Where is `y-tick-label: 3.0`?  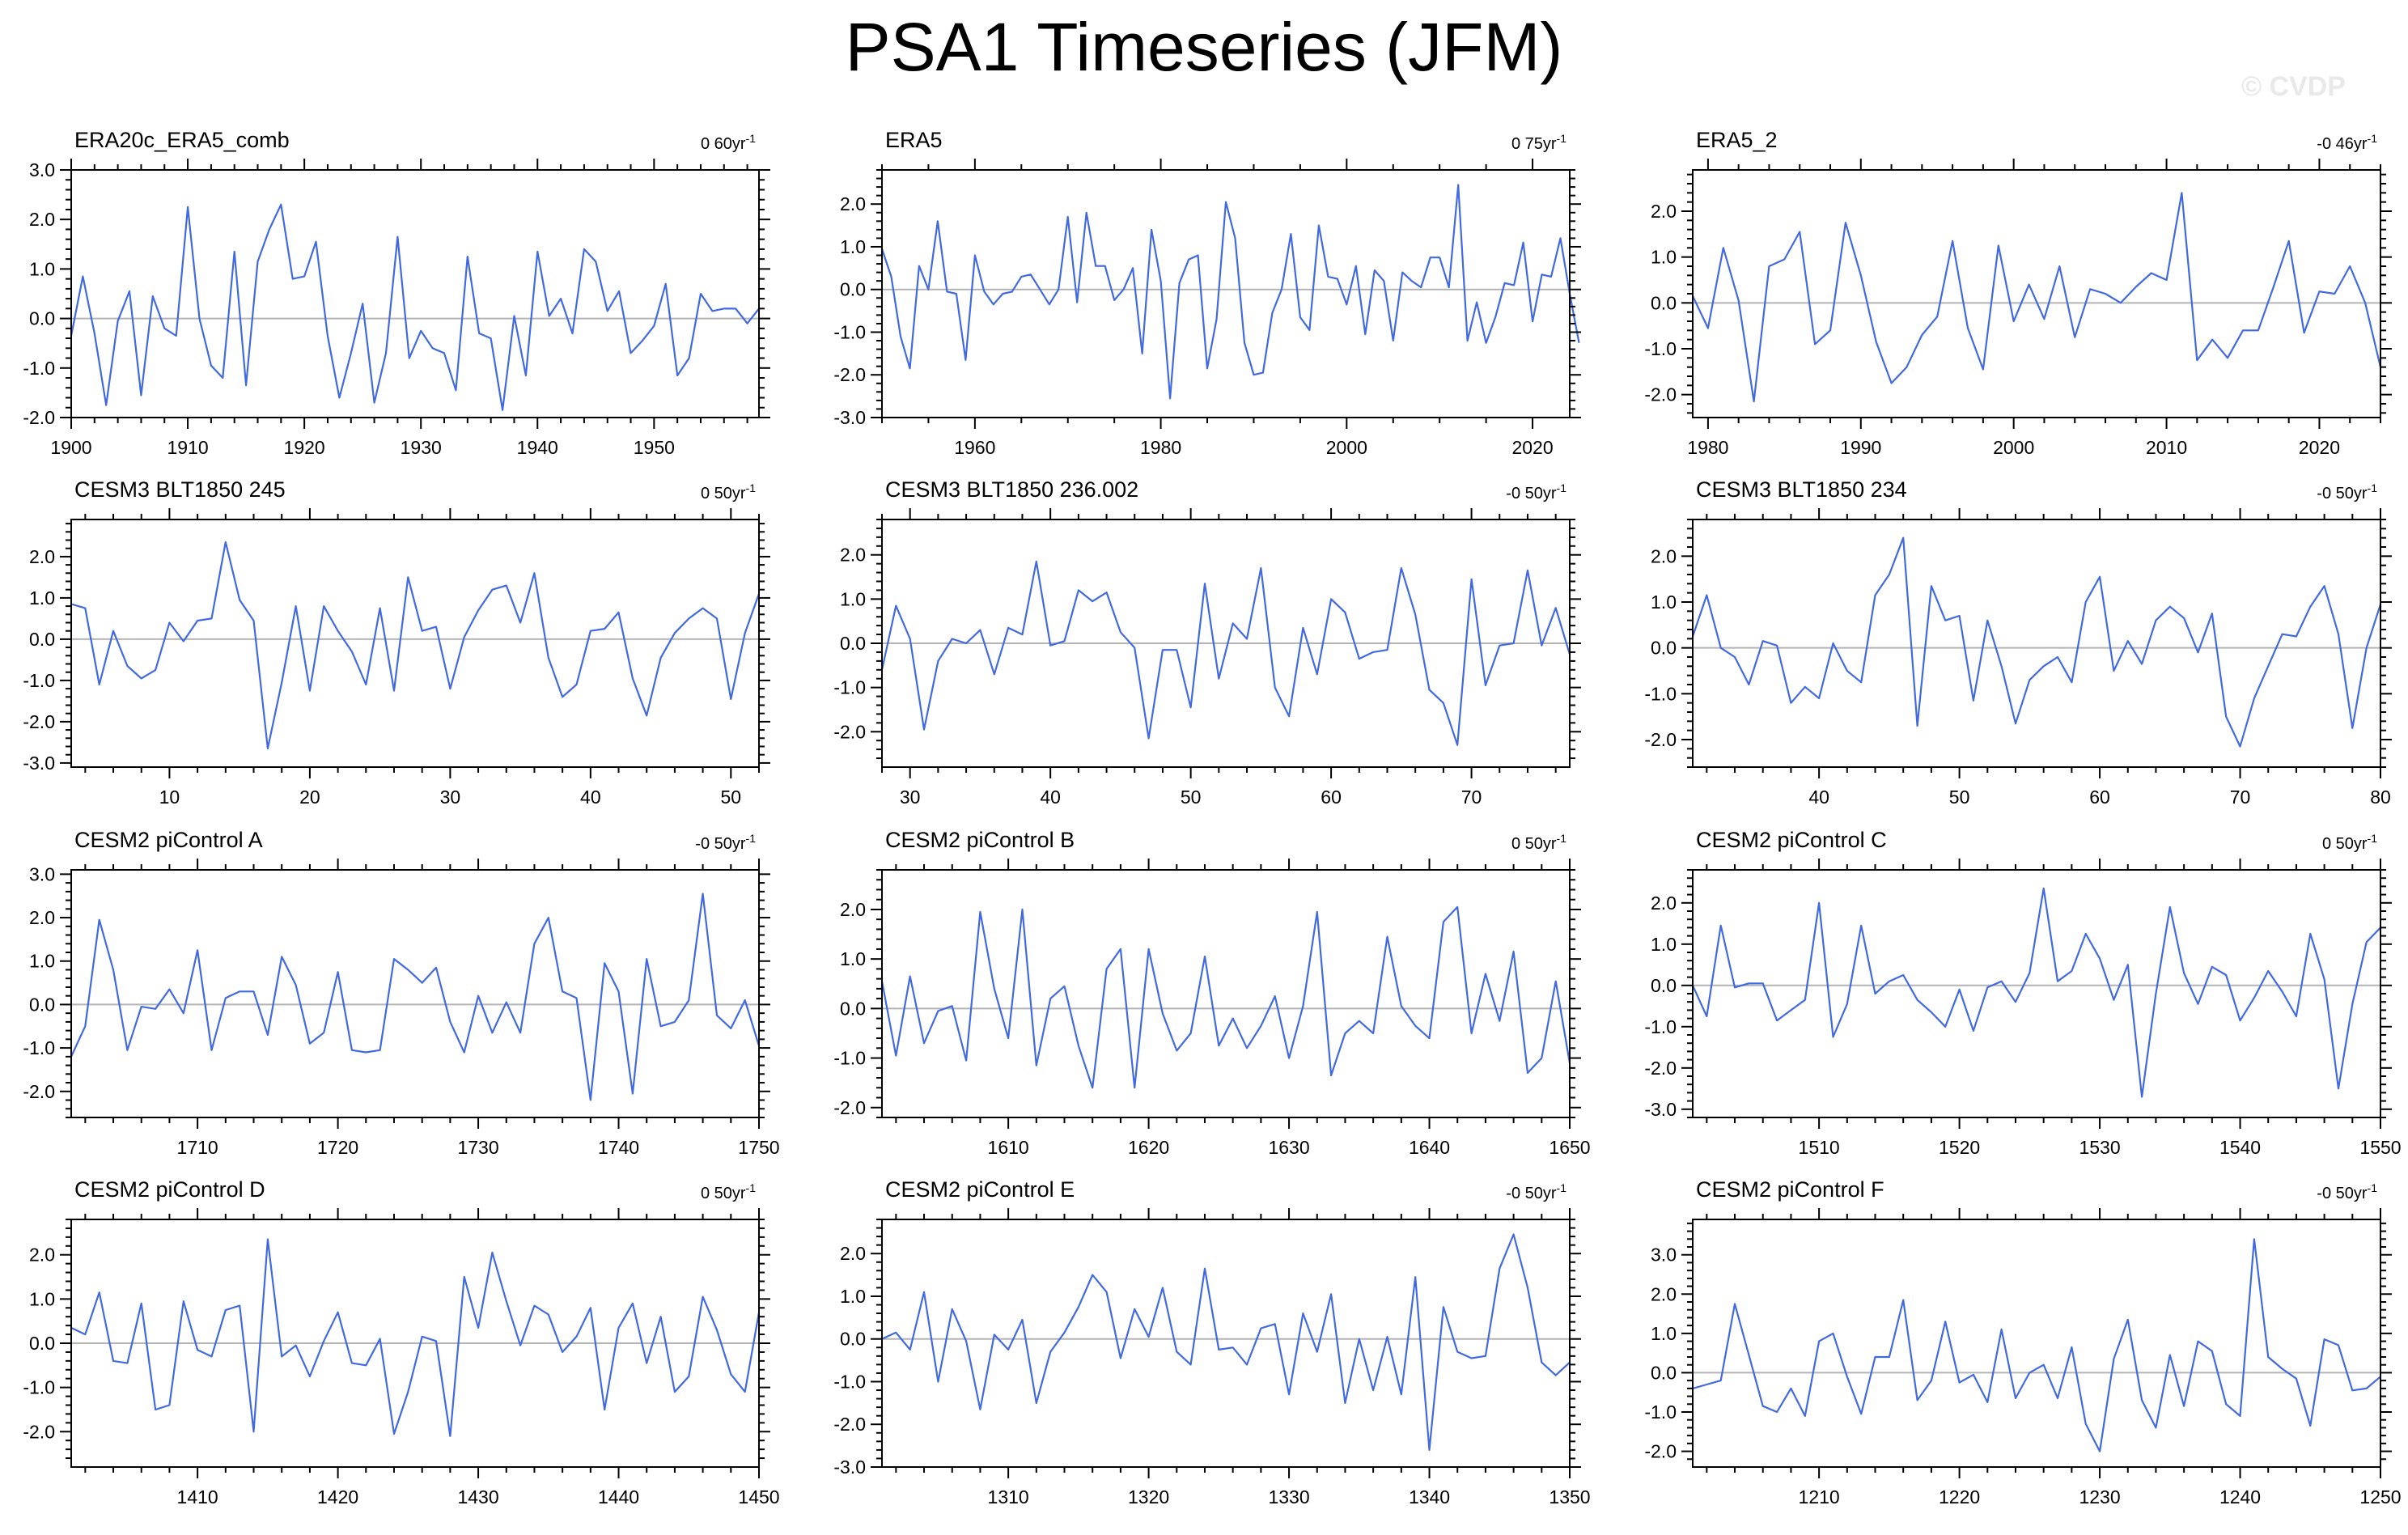 y-tick-label: 3.0 is located at coordinates (1664, 1255).